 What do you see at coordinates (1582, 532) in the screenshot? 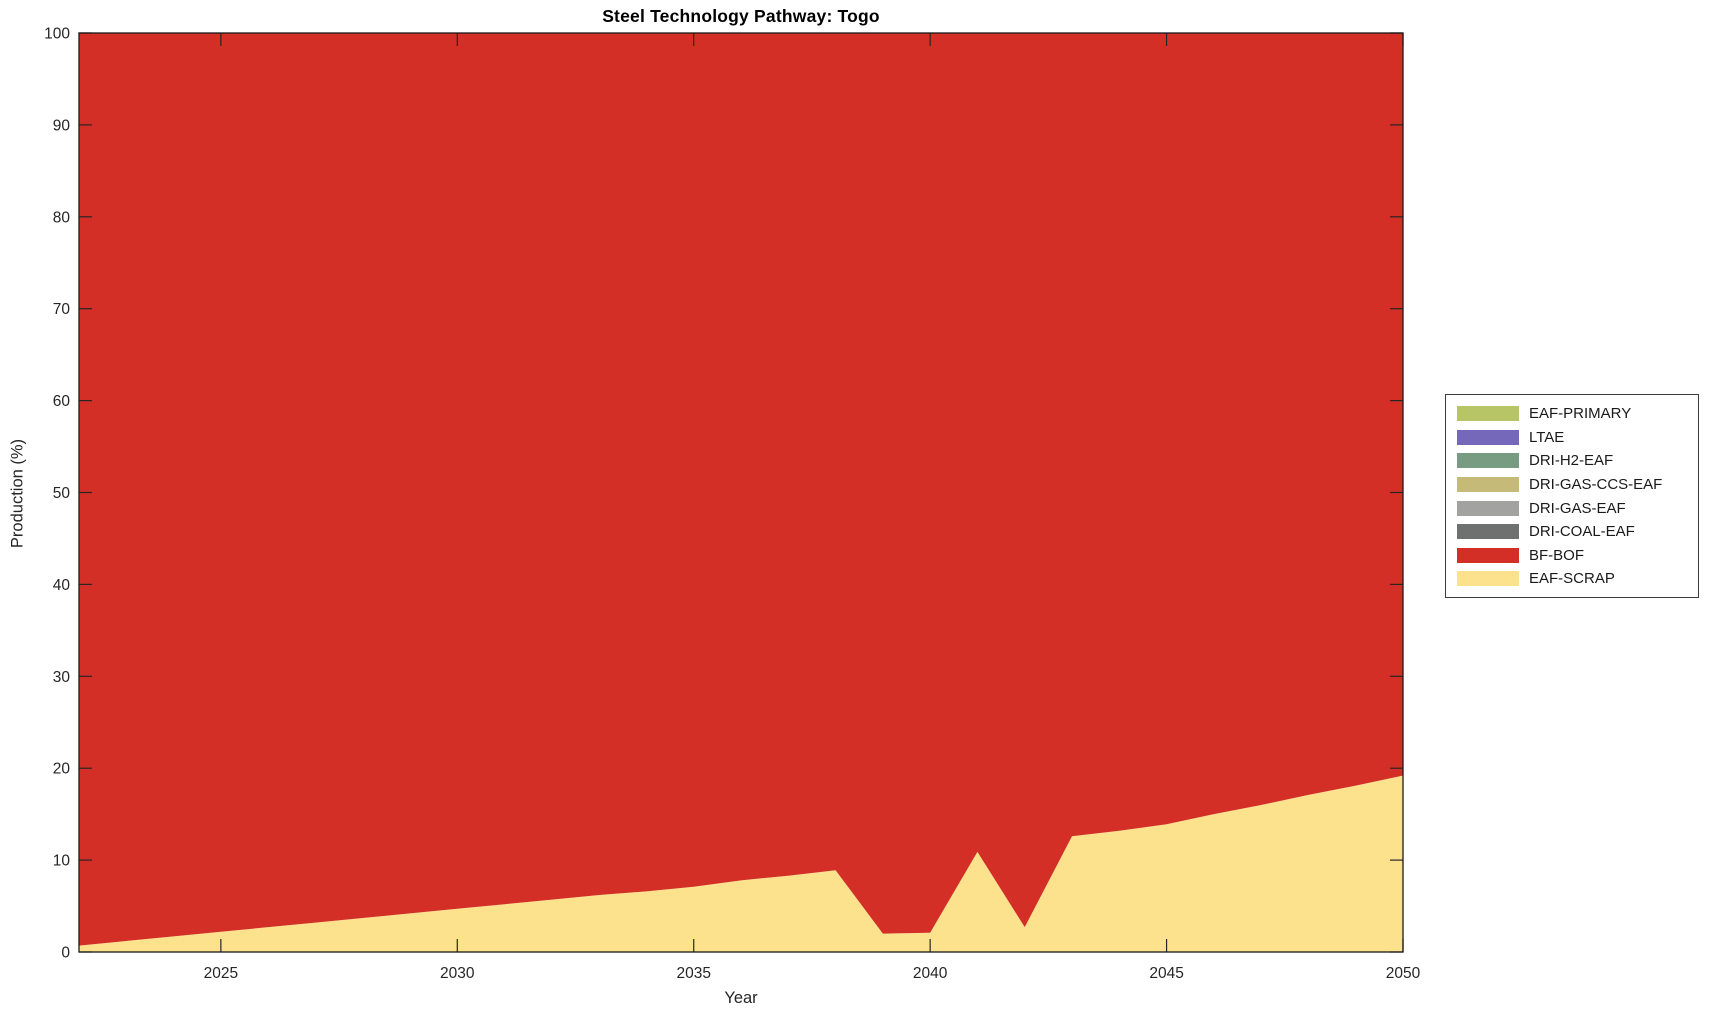
I see `legend-label: DRI-COAL-EAF` at bounding box center [1582, 532].